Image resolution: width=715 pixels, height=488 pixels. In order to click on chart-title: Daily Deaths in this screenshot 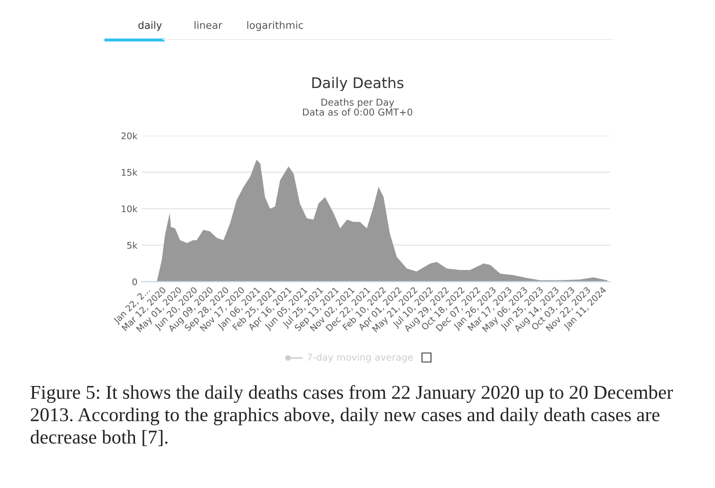, I will do `click(358, 84)`.